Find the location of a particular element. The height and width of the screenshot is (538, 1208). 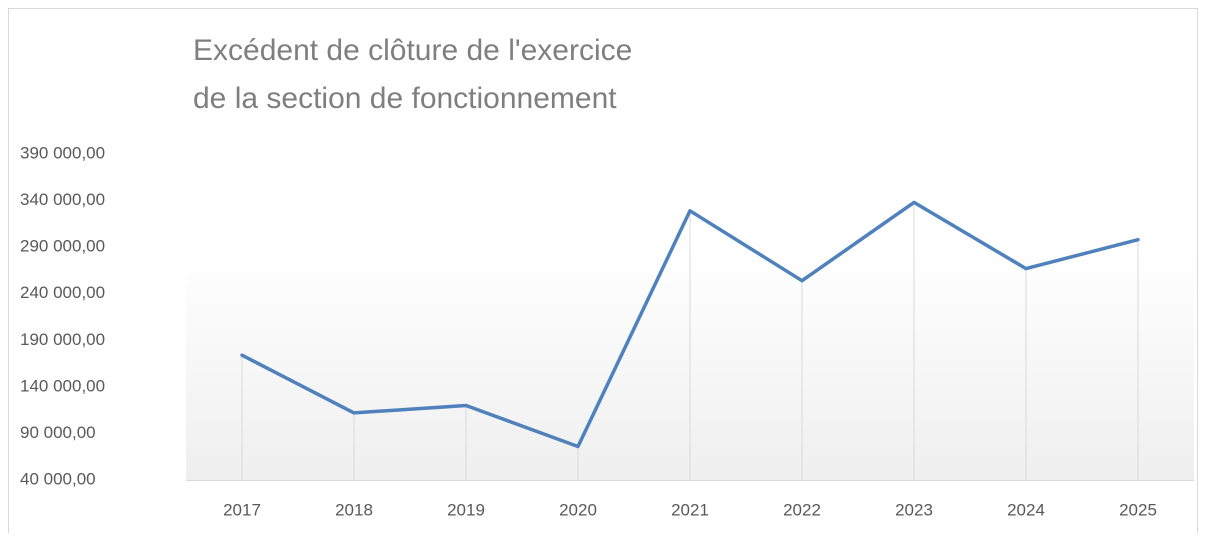

x-tick-label: 2018 is located at coordinates (354, 509).